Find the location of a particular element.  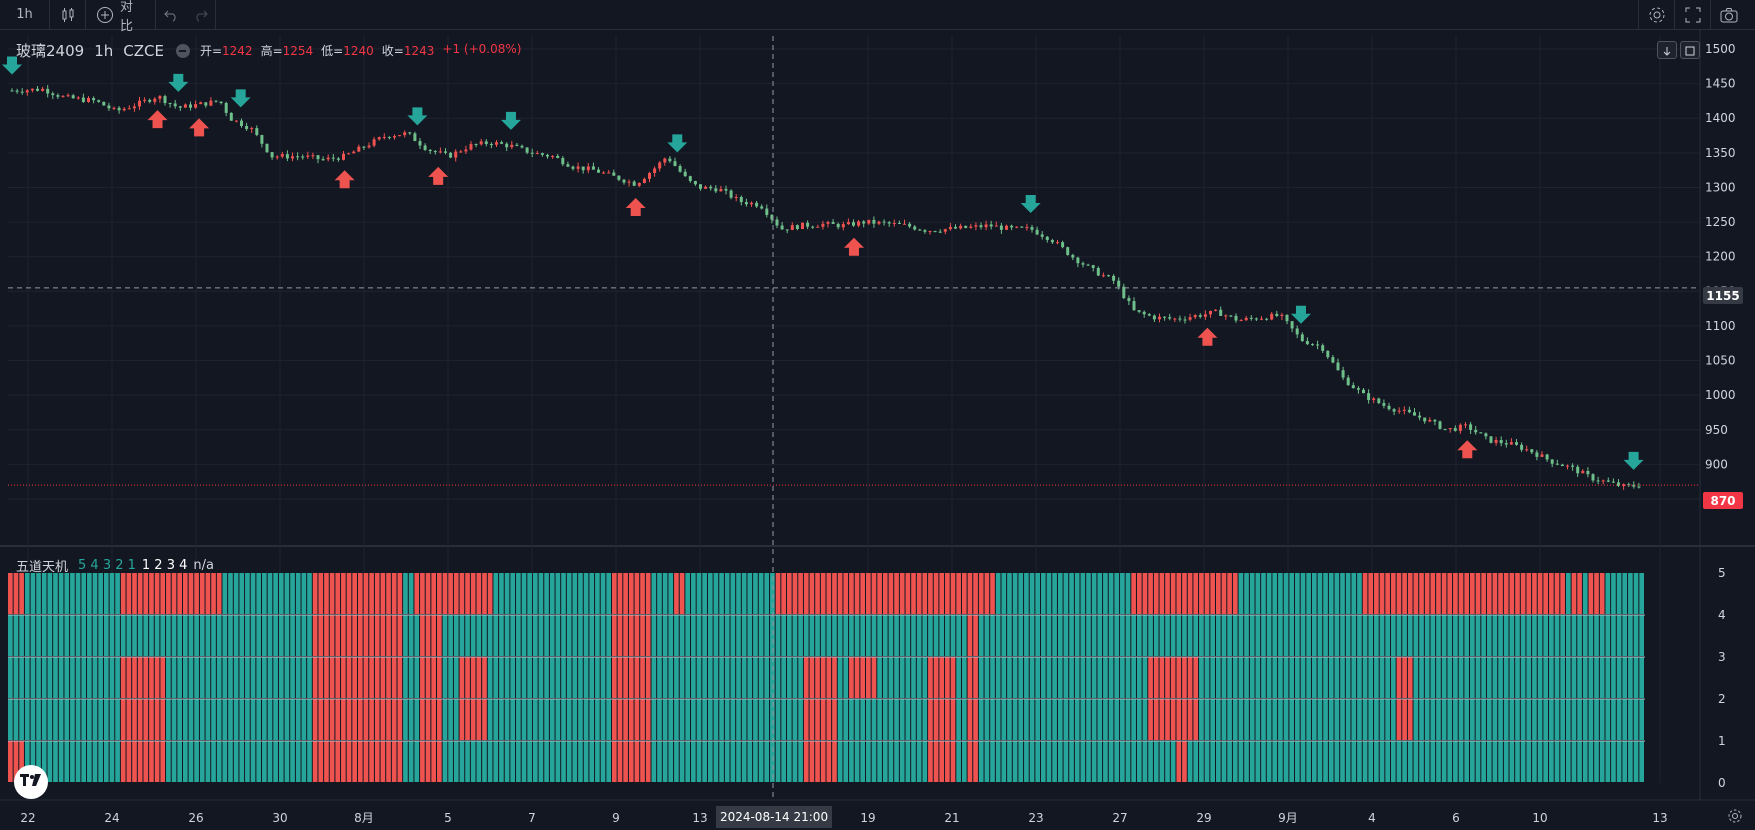

maximize-pane-button is located at coordinates (1690, 50).